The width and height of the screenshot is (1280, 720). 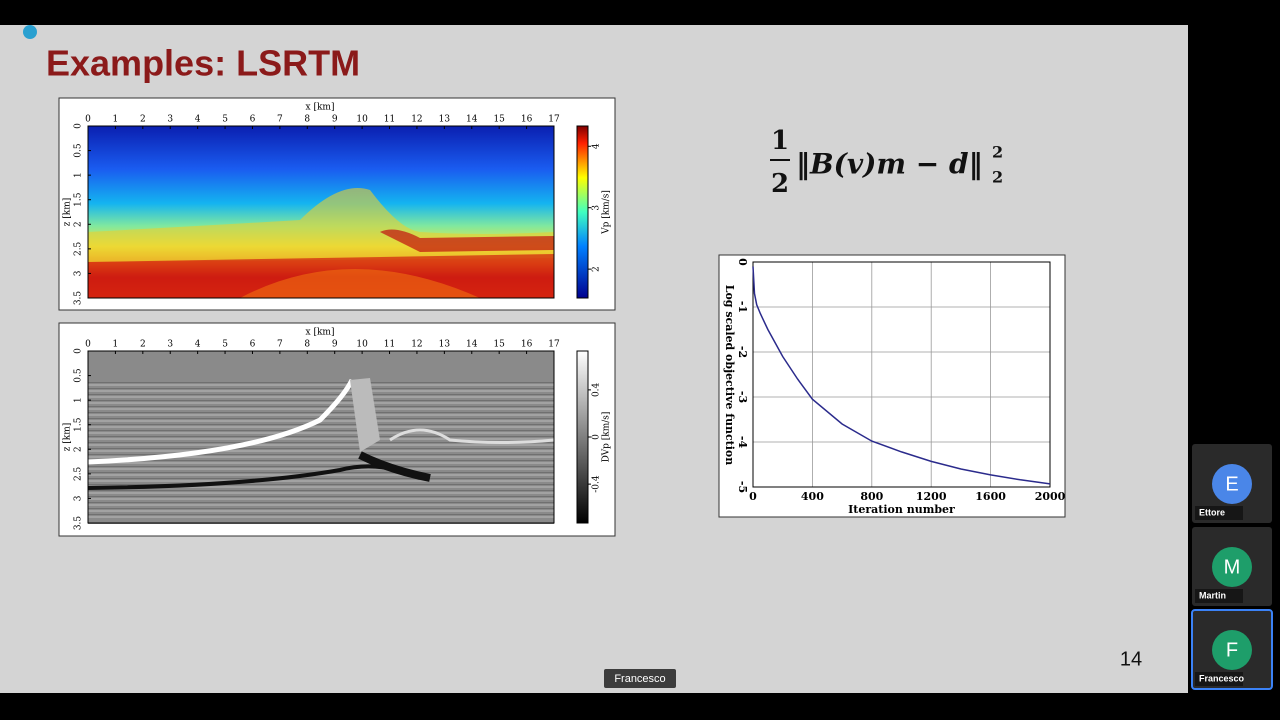 What do you see at coordinates (742, 487) in the screenshot?
I see `y-tick-label: -5` at bounding box center [742, 487].